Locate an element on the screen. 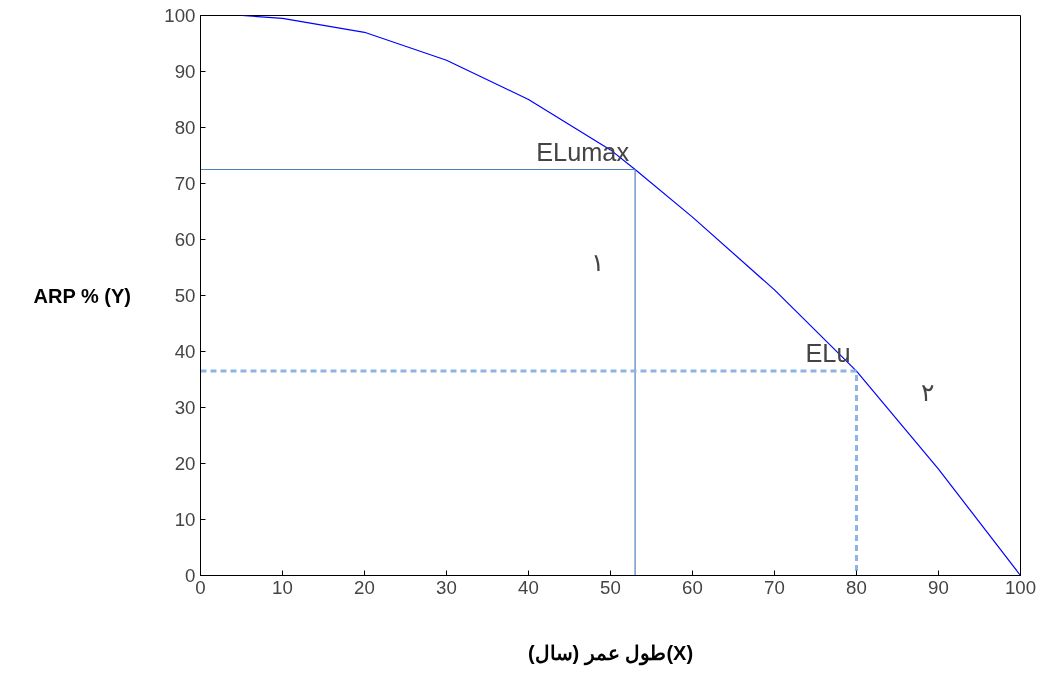 Image resolution: width=1046 pixels, height=683 pixels. x-axis-title: طول عمر (سال)(X) is located at coordinates (610, 653).